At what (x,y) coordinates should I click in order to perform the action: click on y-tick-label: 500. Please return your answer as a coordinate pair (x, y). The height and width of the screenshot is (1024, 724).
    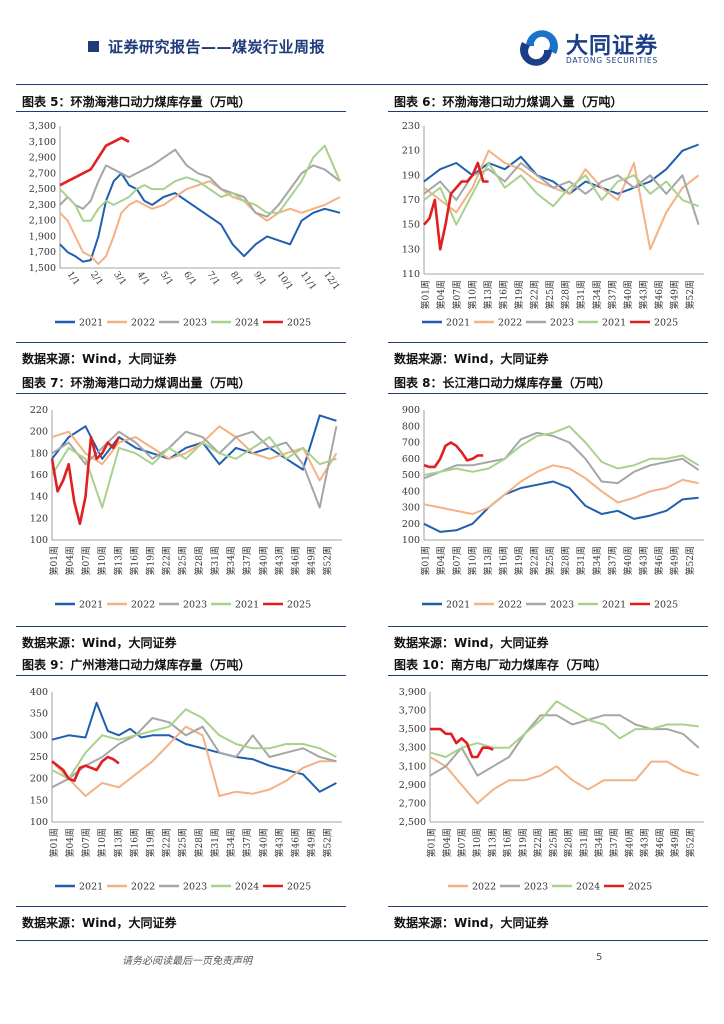
    Looking at the image, I should click on (411, 475).